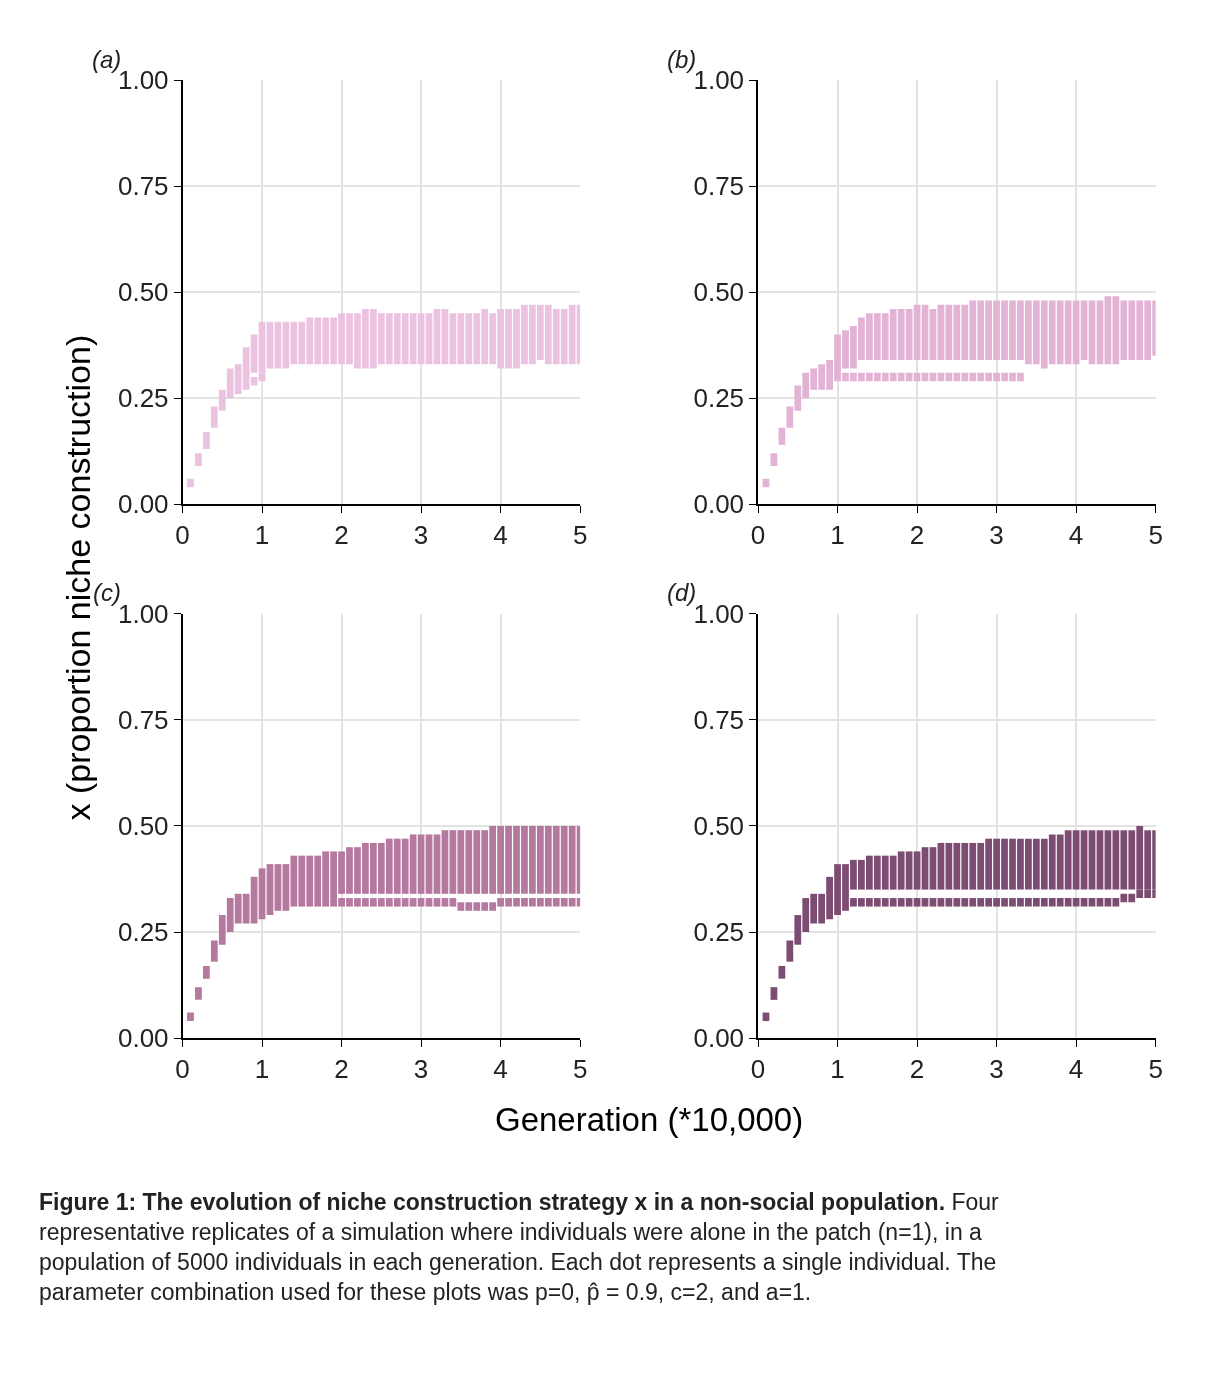 This screenshot has height=1385, width=1208. I want to click on caption: Figure 1: The evolution of niche construction strategy x in a non-social population., so click(492, 1202).